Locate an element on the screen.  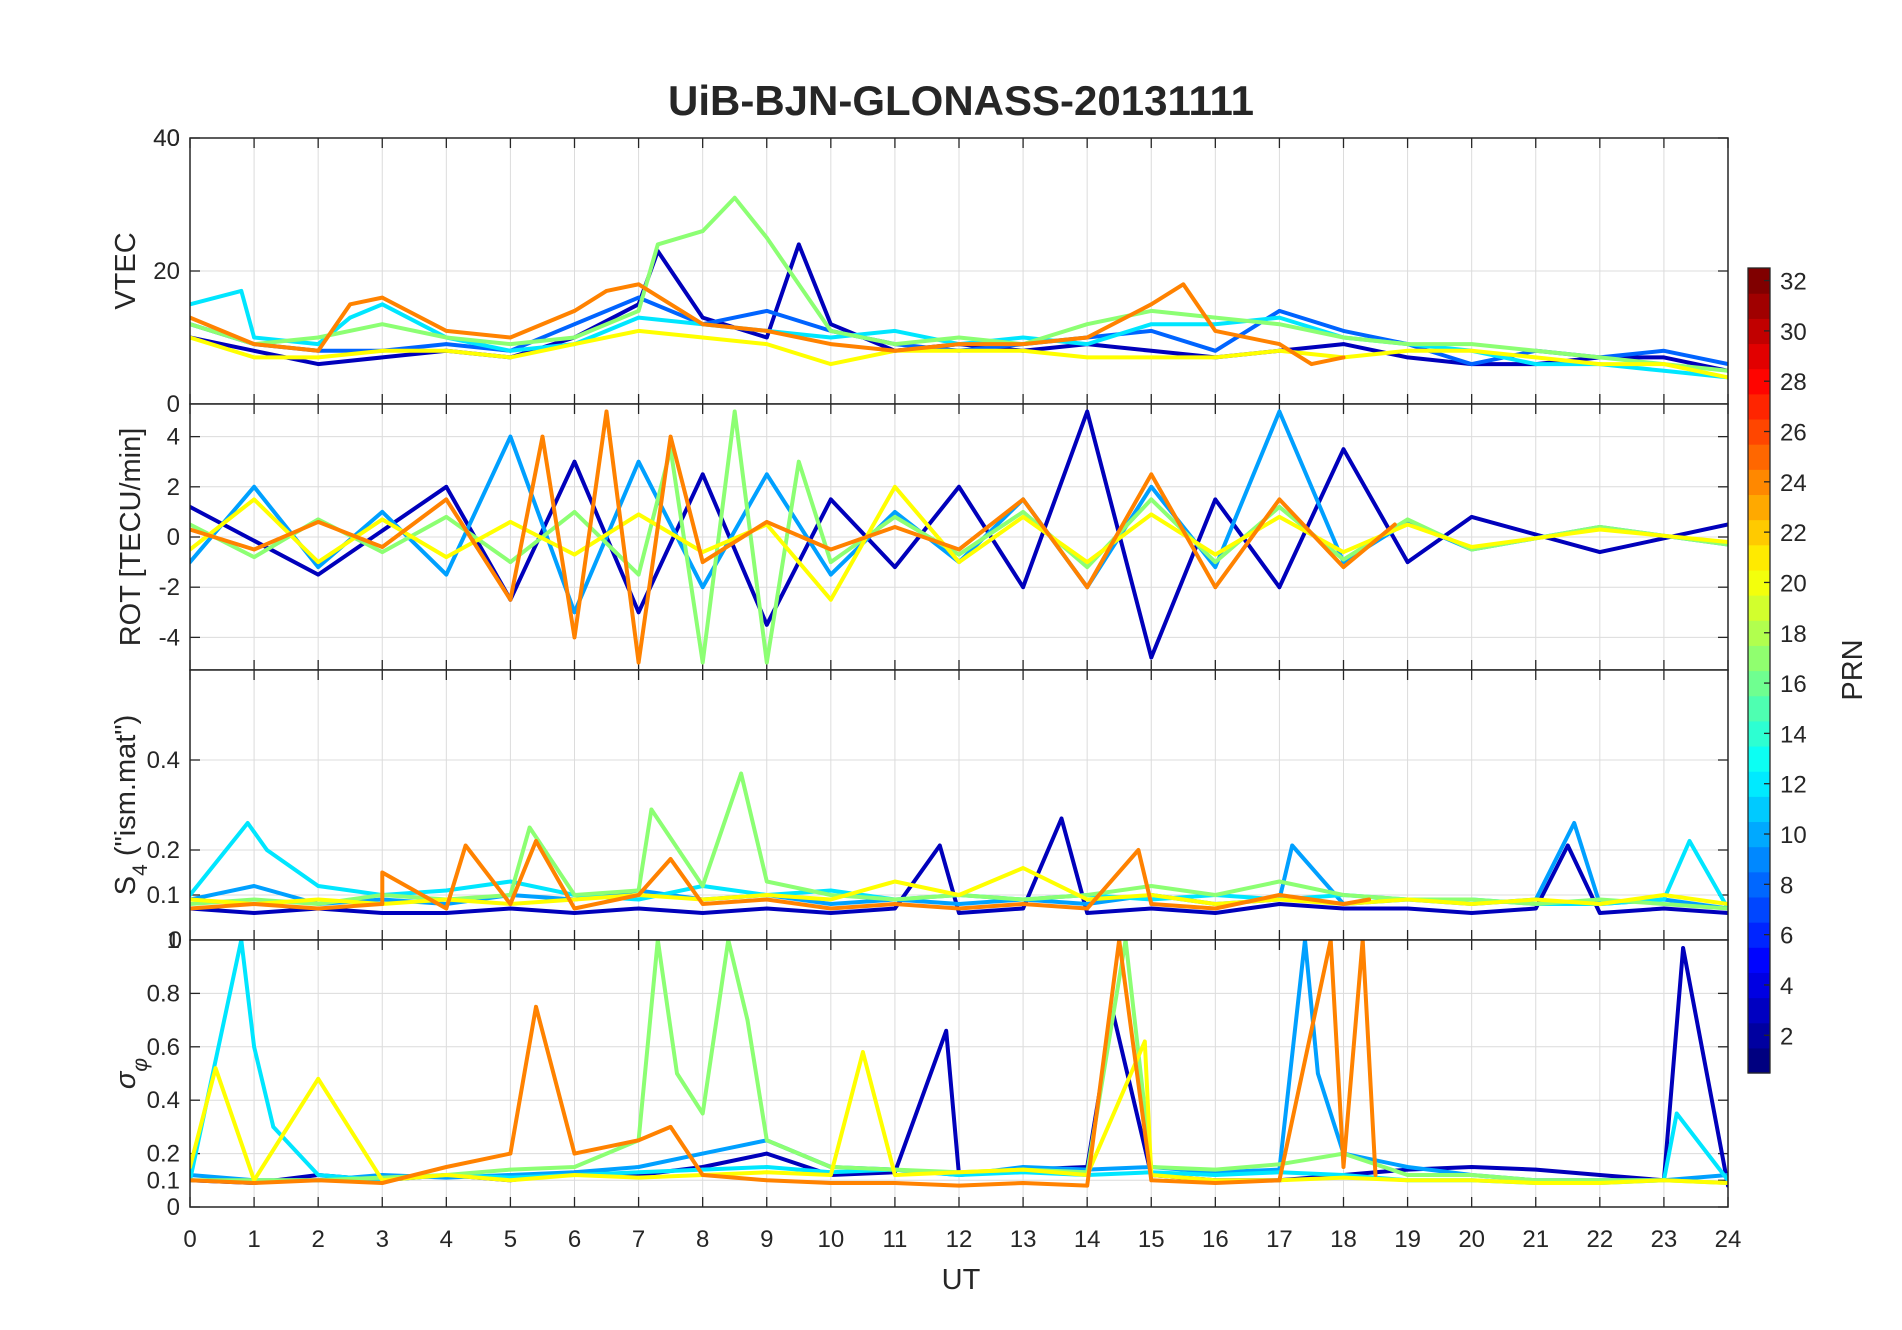
x-tick-label: 13 is located at coordinates (1023, 1239).